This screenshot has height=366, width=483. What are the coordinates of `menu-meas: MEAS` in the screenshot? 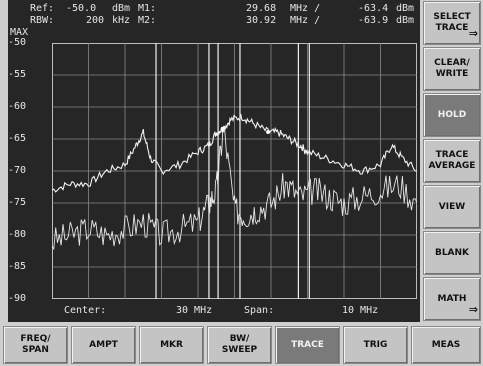 It's located at (446, 345).